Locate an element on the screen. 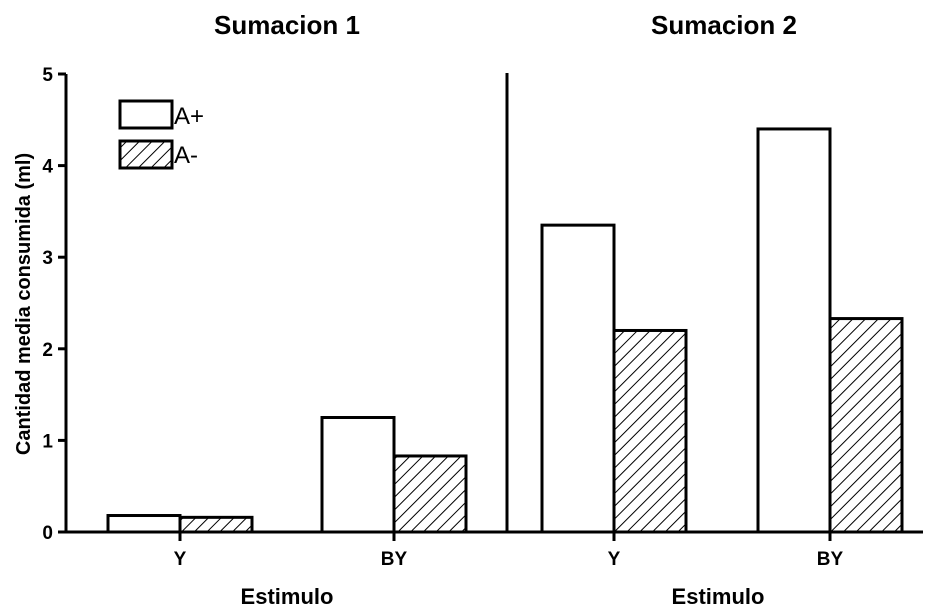 Image resolution: width=928 pixels, height=610 pixels. y-tick-label: 0 is located at coordinates (47, 533).